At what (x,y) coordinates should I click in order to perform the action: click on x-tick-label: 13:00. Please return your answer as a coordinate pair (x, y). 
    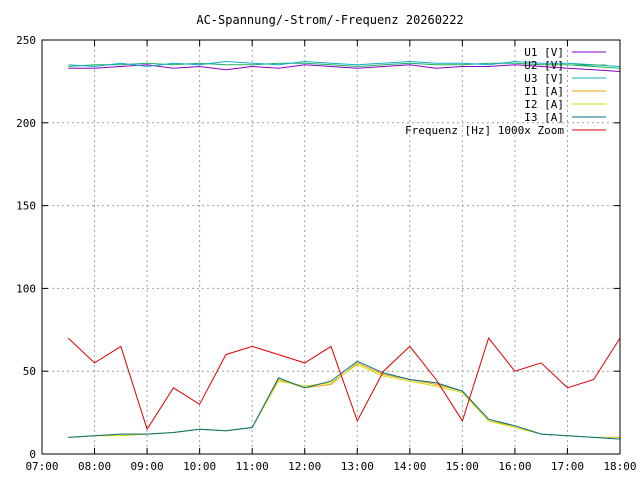
    Looking at the image, I should click on (357, 466).